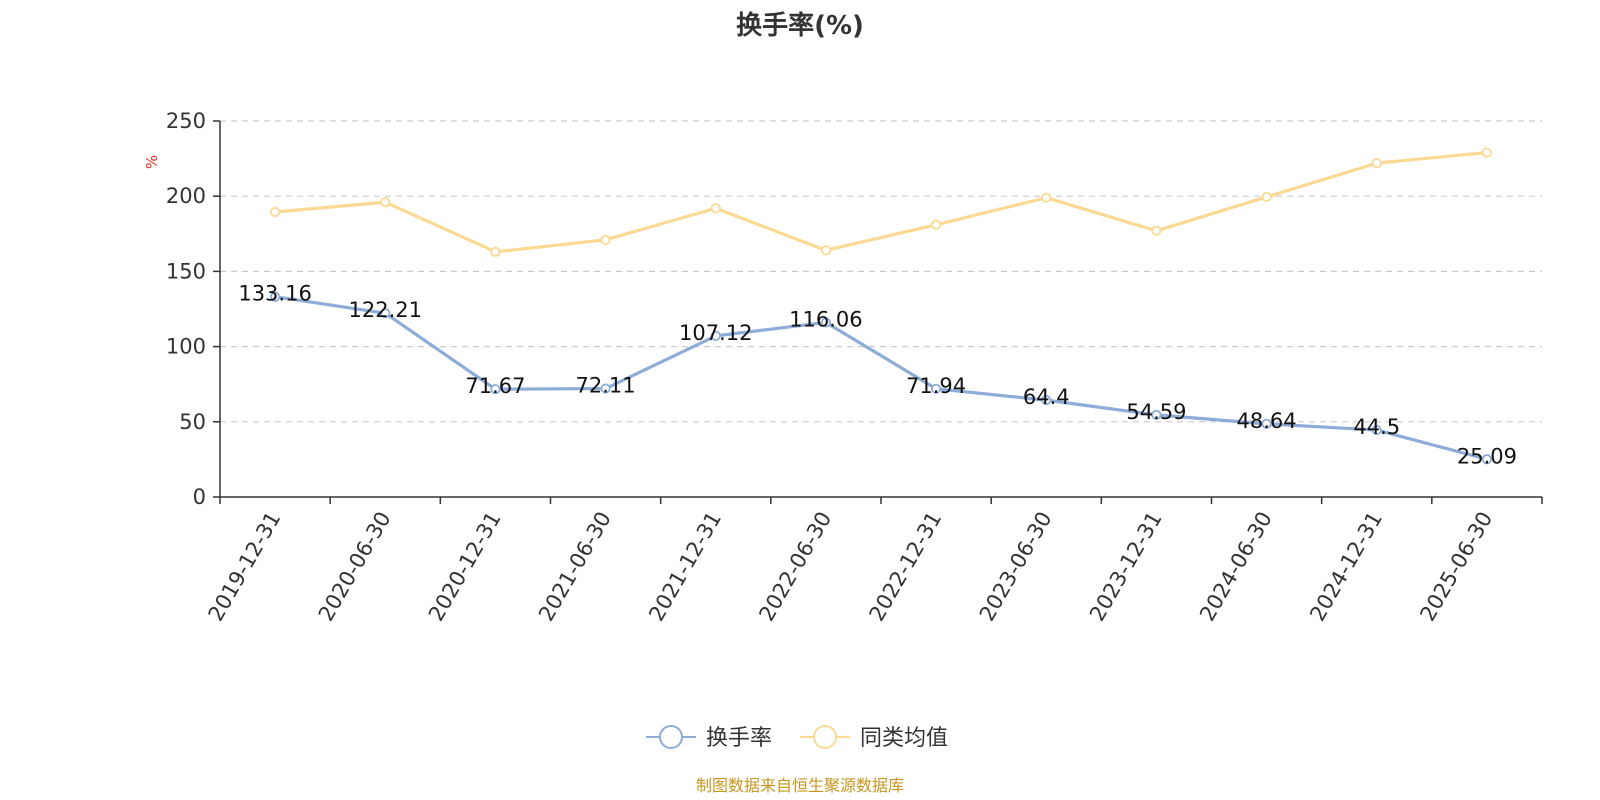 This screenshot has width=1600, height=800. What do you see at coordinates (152, 162) in the screenshot?
I see `y-axis-unit-label: %` at bounding box center [152, 162].